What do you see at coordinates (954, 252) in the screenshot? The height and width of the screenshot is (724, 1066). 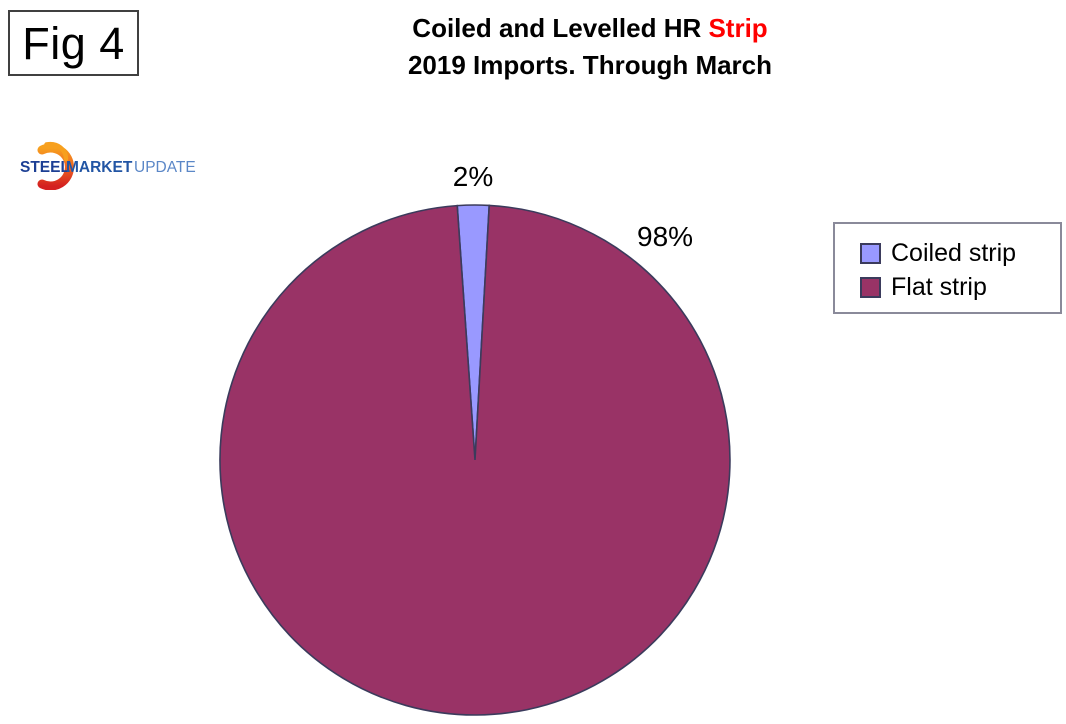 I see `legend-item-label: Coiled strip` at bounding box center [954, 252].